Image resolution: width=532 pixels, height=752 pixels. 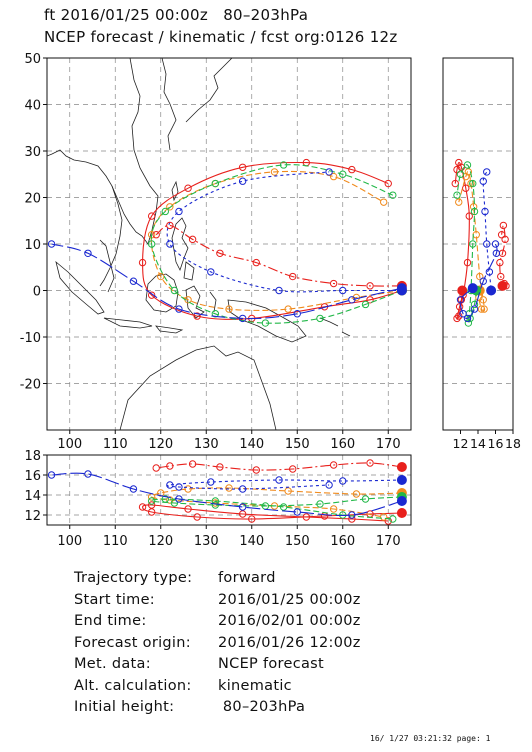 What do you see at coordinates (217, 710) in the screenshot?
I see `info-row: Initial height: 80–203hPa` at bounding box center [217, 710].